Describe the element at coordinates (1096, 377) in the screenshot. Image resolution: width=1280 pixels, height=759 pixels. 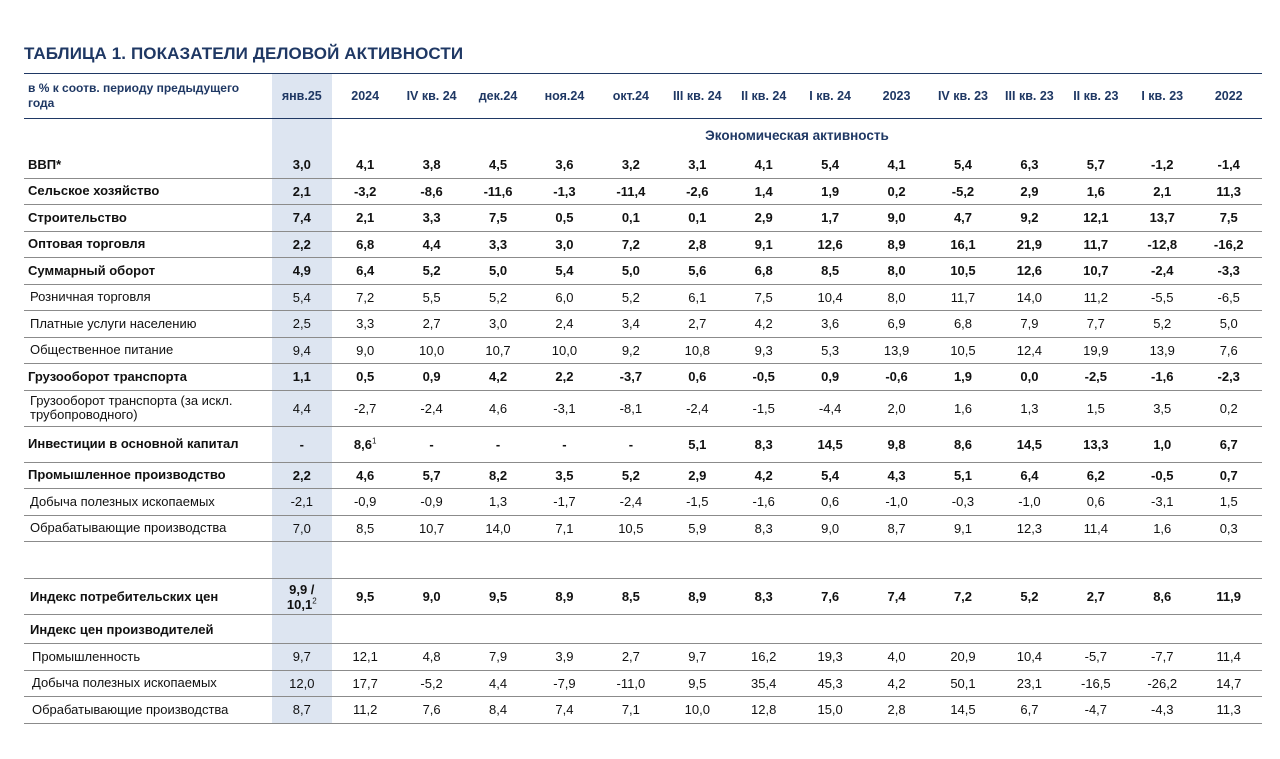
I see `table-cell: -2,5` at that location.